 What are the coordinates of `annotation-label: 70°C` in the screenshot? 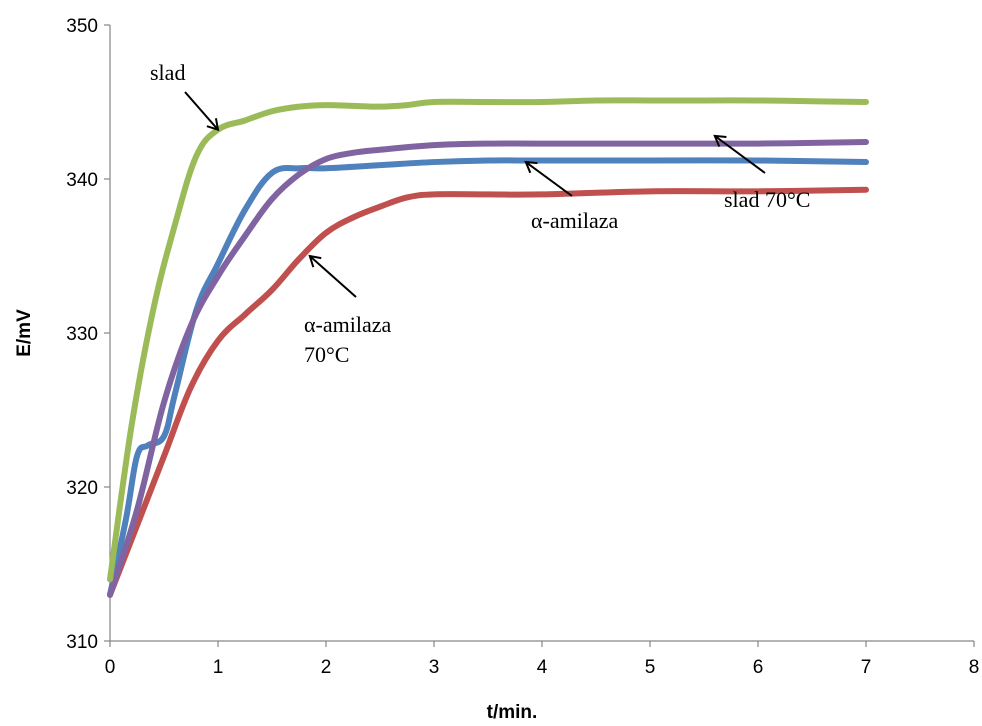 It's located at (326, 354).